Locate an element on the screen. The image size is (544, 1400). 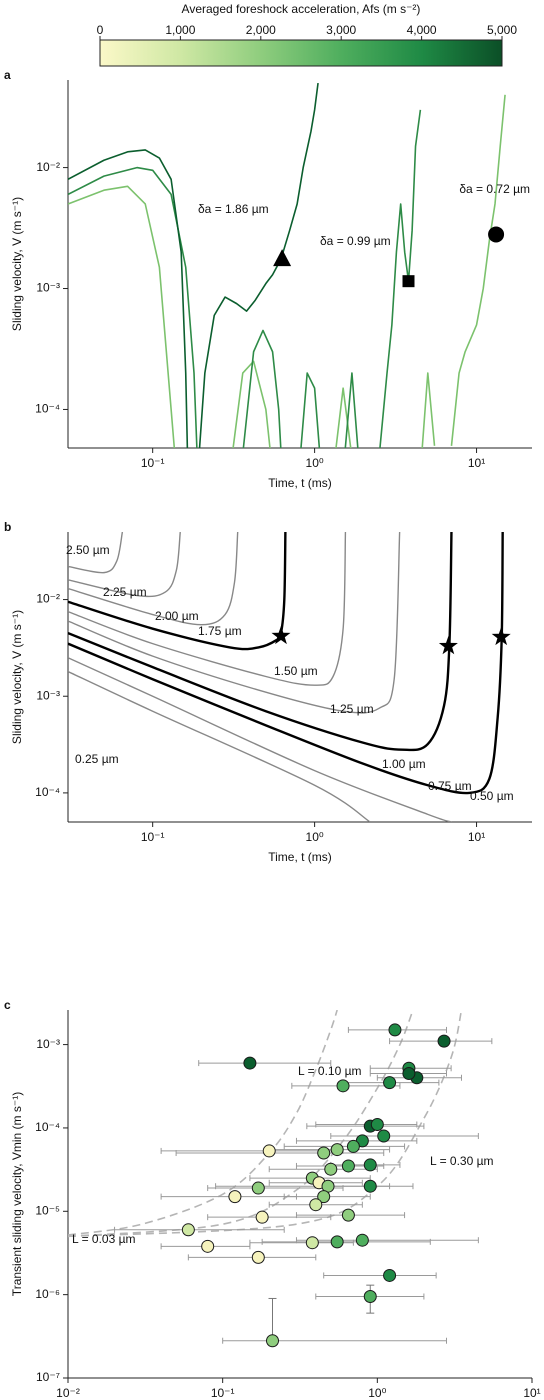
series-label: 0.75 µm is located at coordinates (450, 786).